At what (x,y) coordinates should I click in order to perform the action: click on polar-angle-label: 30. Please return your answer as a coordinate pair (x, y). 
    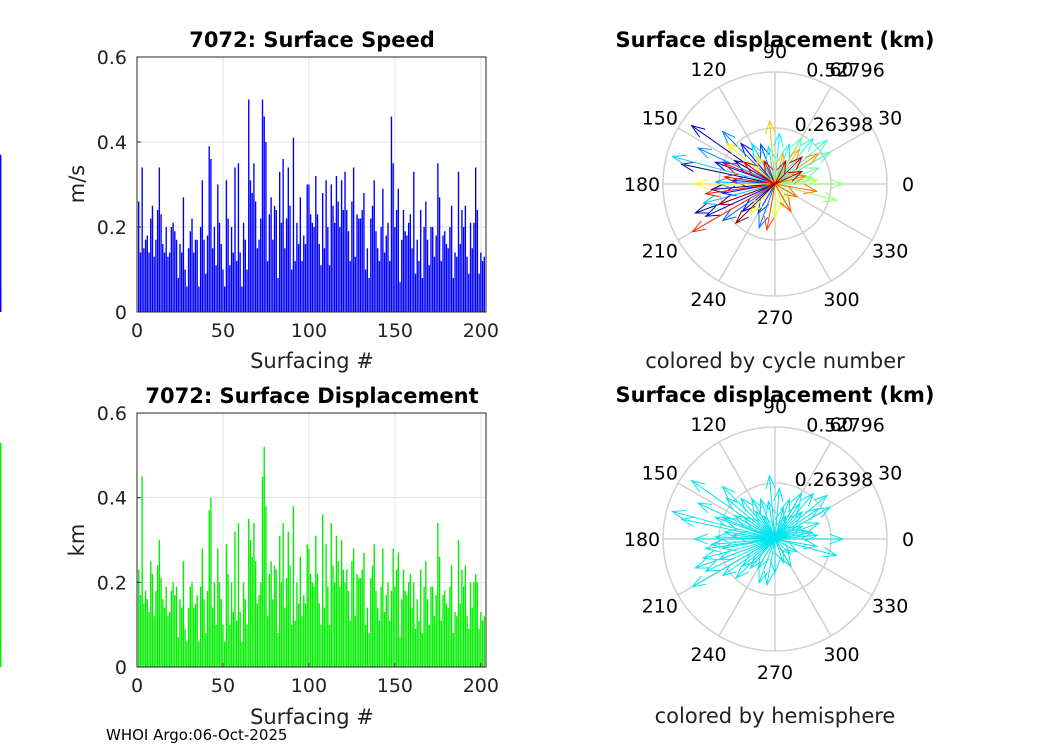
    Looking at the image, I should click on (890, 119).